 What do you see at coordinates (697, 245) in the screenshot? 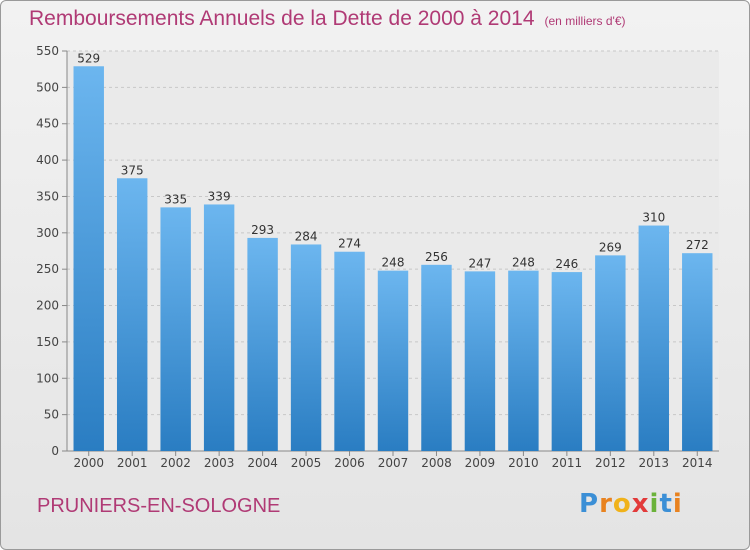
I see `data-label-2014: 272` at bounding box center [697, 245].